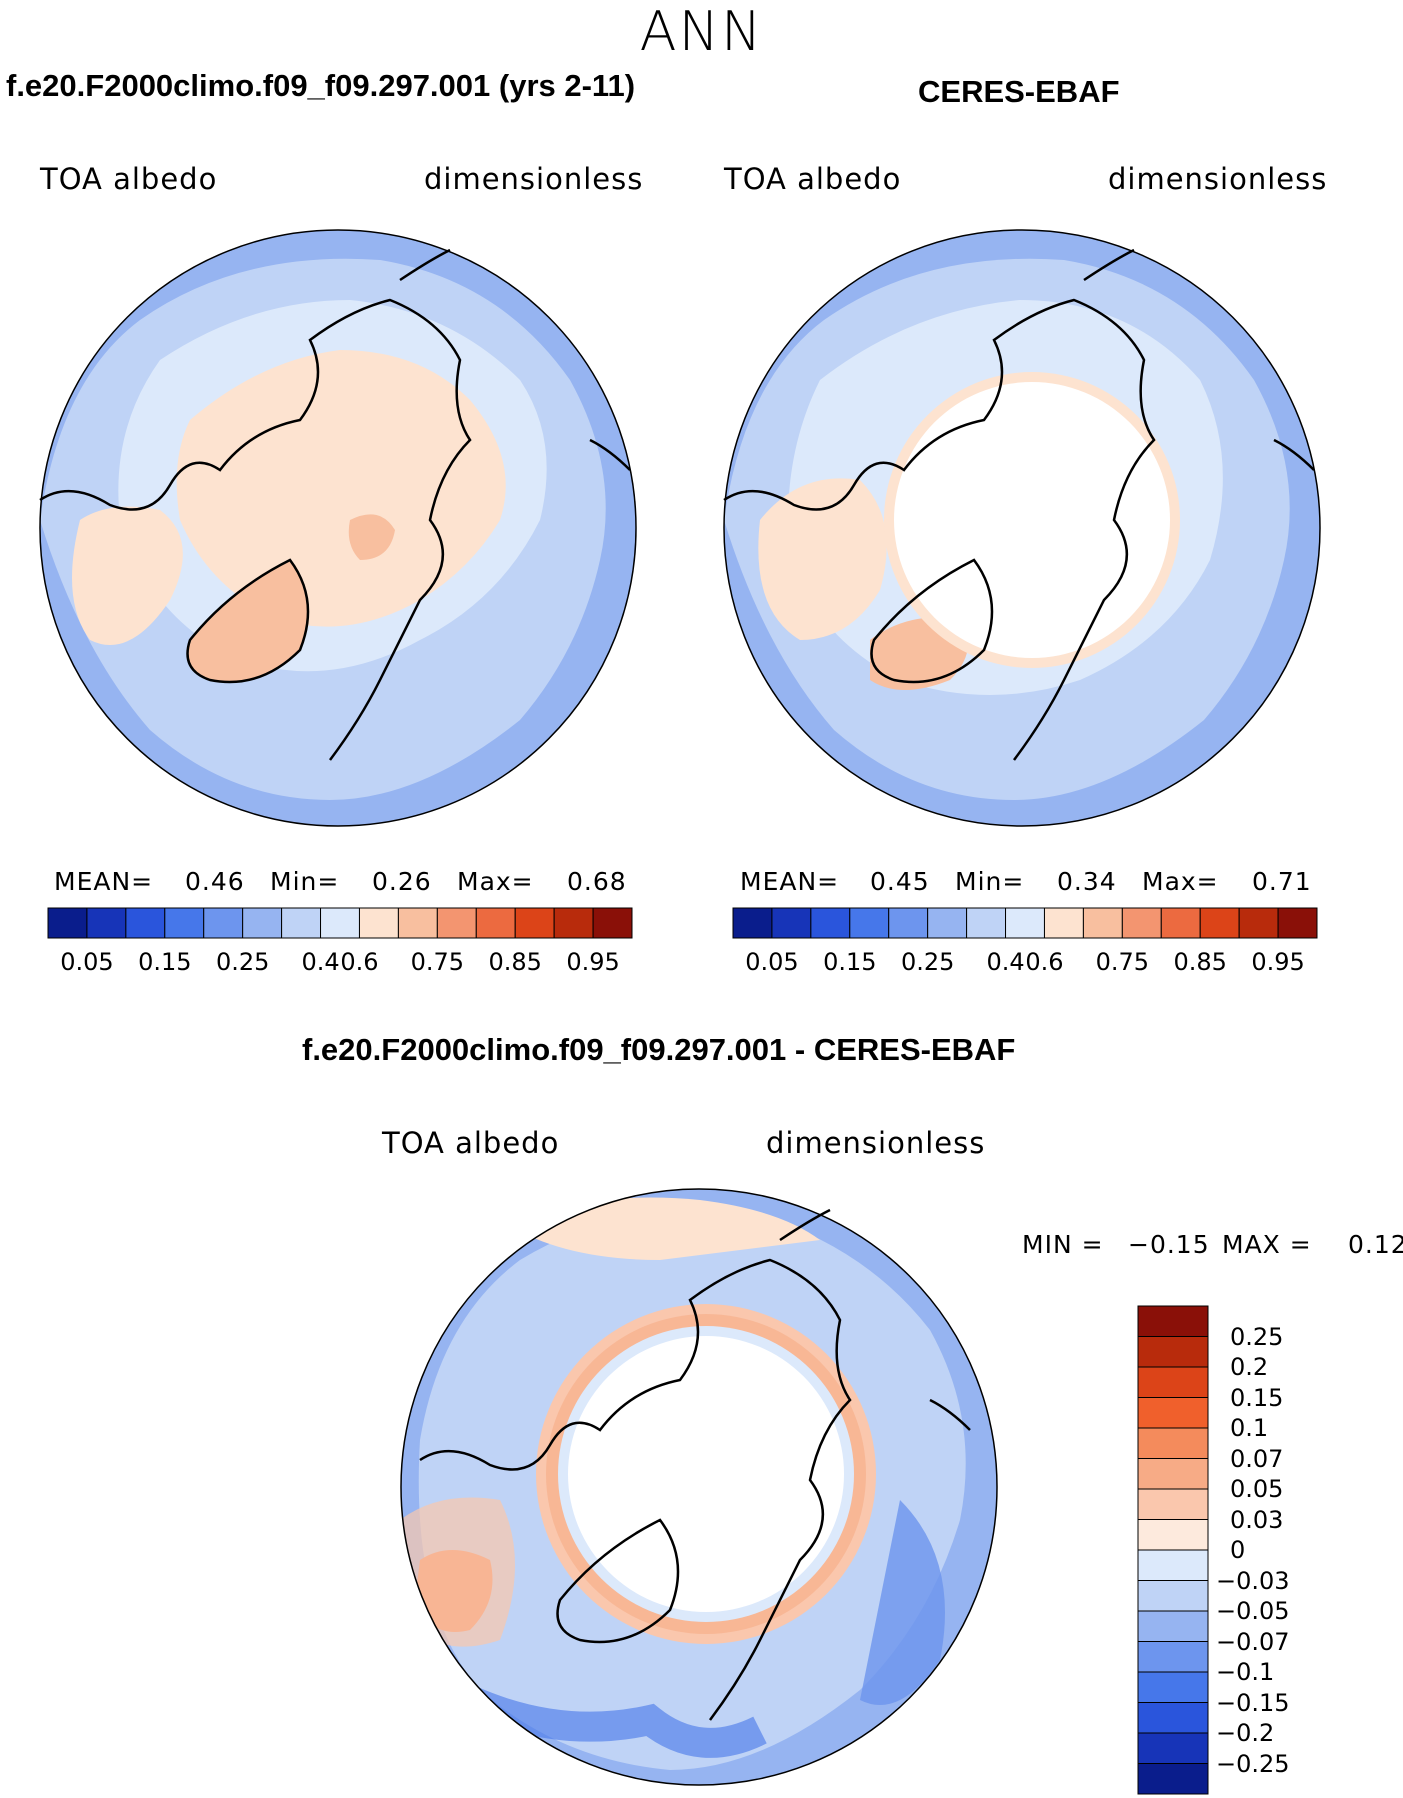 The width and height of the screenshot is (1403, 1798). What do you see at coordinates (1375, 1244) in the screenshot?
I see `diff-max-value: 0.12` at bounding box center [1375, 1244].